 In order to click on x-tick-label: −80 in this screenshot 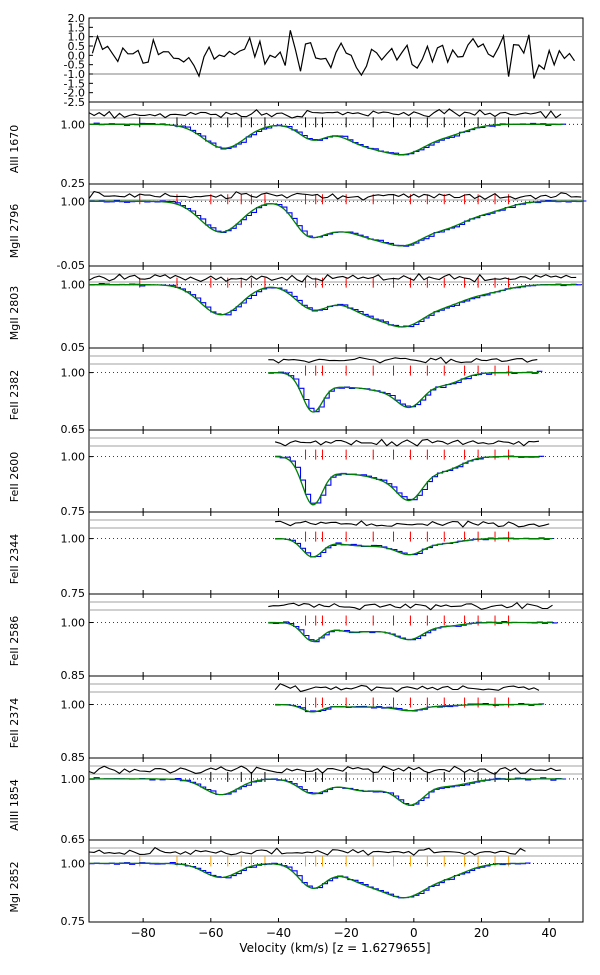, I will do `click(142, 933)`.